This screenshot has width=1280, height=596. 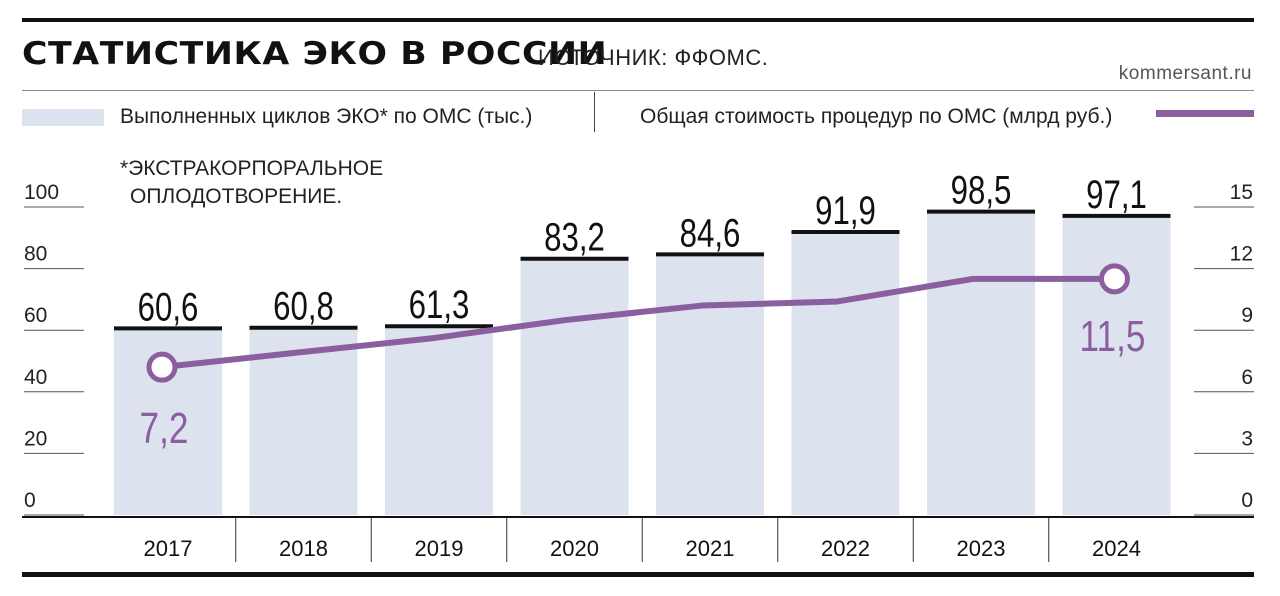 I want to click on x-tick-label: 2018, so click(x=303, y=548).